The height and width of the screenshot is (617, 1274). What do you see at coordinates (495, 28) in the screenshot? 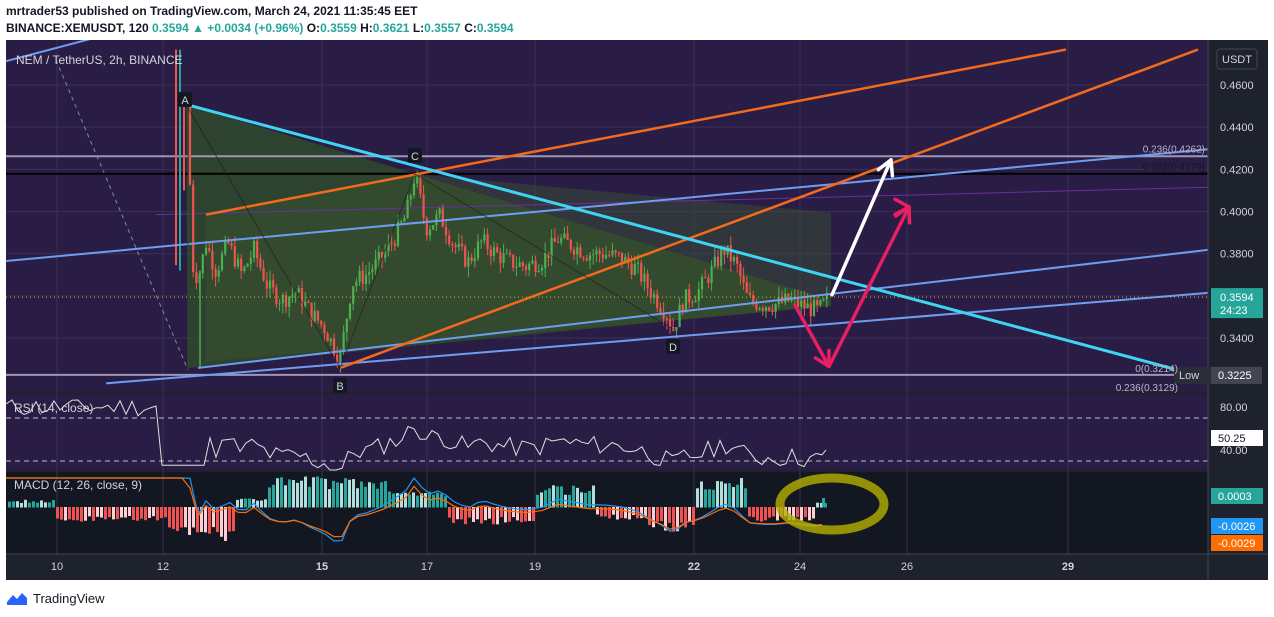
I see `close-value: 0.3594` at bounding box center [495, 28].